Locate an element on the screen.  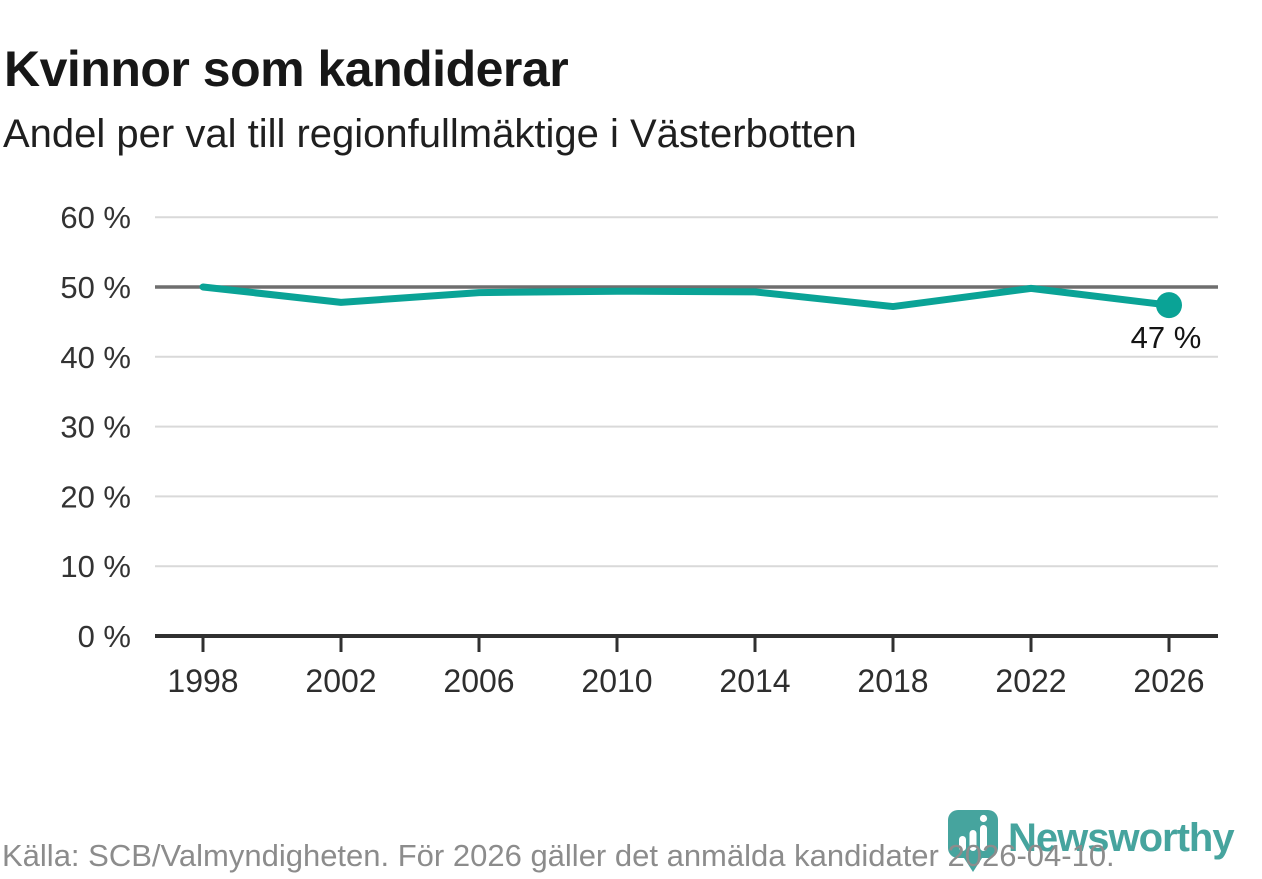
end-point-marker is located at coordinates (1169, 305).